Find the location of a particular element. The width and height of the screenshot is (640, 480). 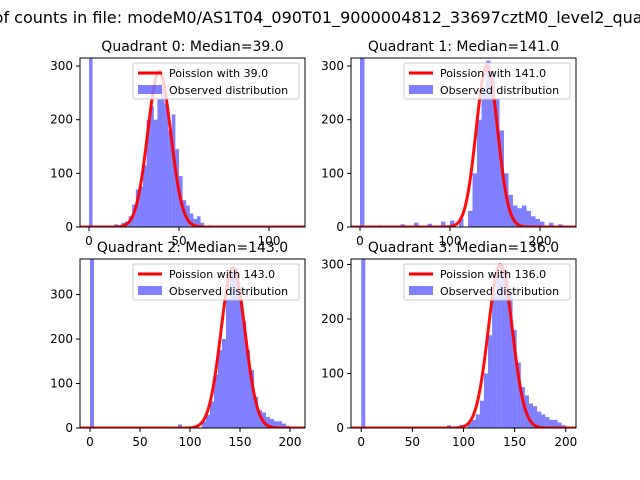

legend: Poission with 141.0 Observed distribution is located at coordinates (487, 81).